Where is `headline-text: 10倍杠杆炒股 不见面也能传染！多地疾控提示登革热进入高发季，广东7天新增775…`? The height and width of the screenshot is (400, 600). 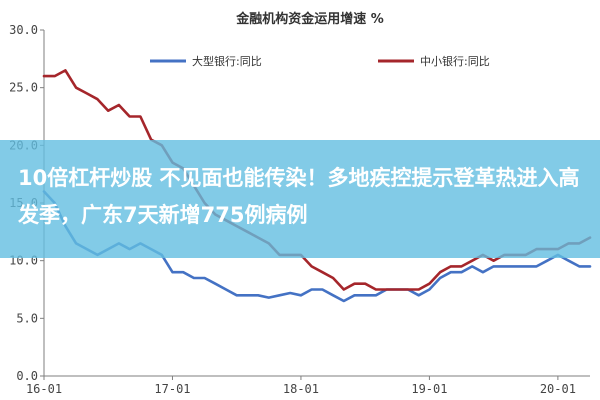 headline-text: 10倍杠杆炒股 不见面也能传染！多地疾控提示登革热进入高发季，广东7天新增775… is located at coordinates (299, 196).